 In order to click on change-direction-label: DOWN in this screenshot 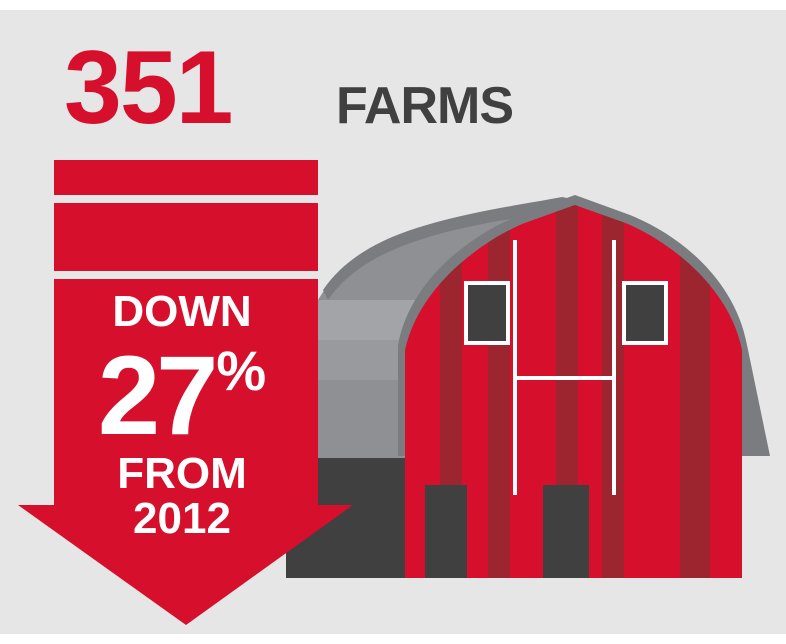, I will do `click(182, 311)`.